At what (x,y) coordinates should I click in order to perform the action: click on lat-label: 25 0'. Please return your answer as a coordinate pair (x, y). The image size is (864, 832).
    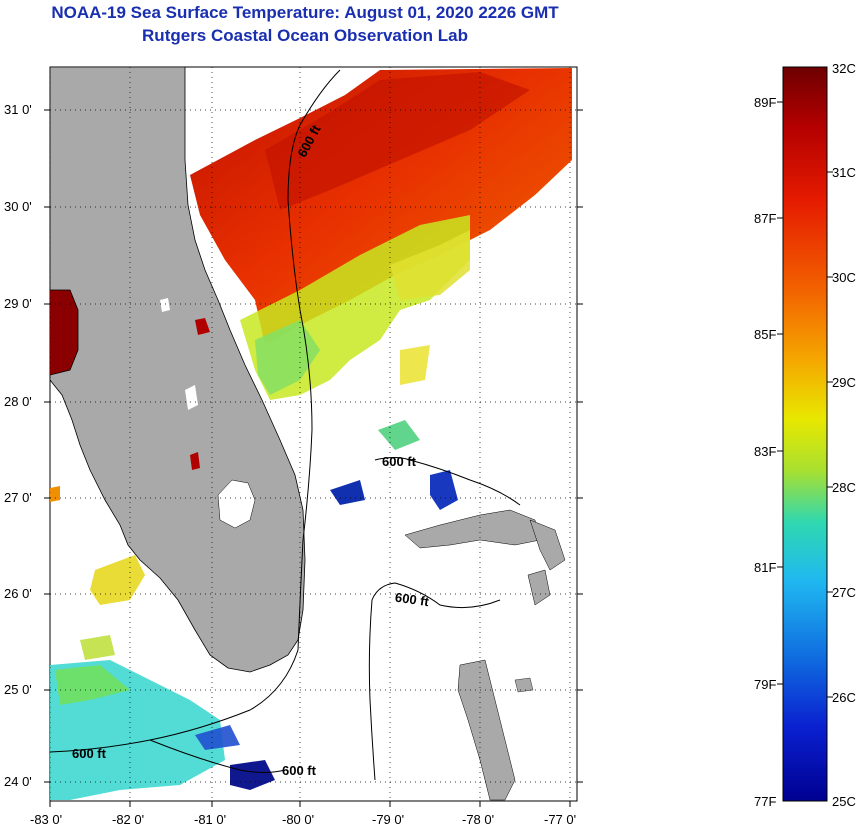
    Looking at the image, I should click on (18, 689).